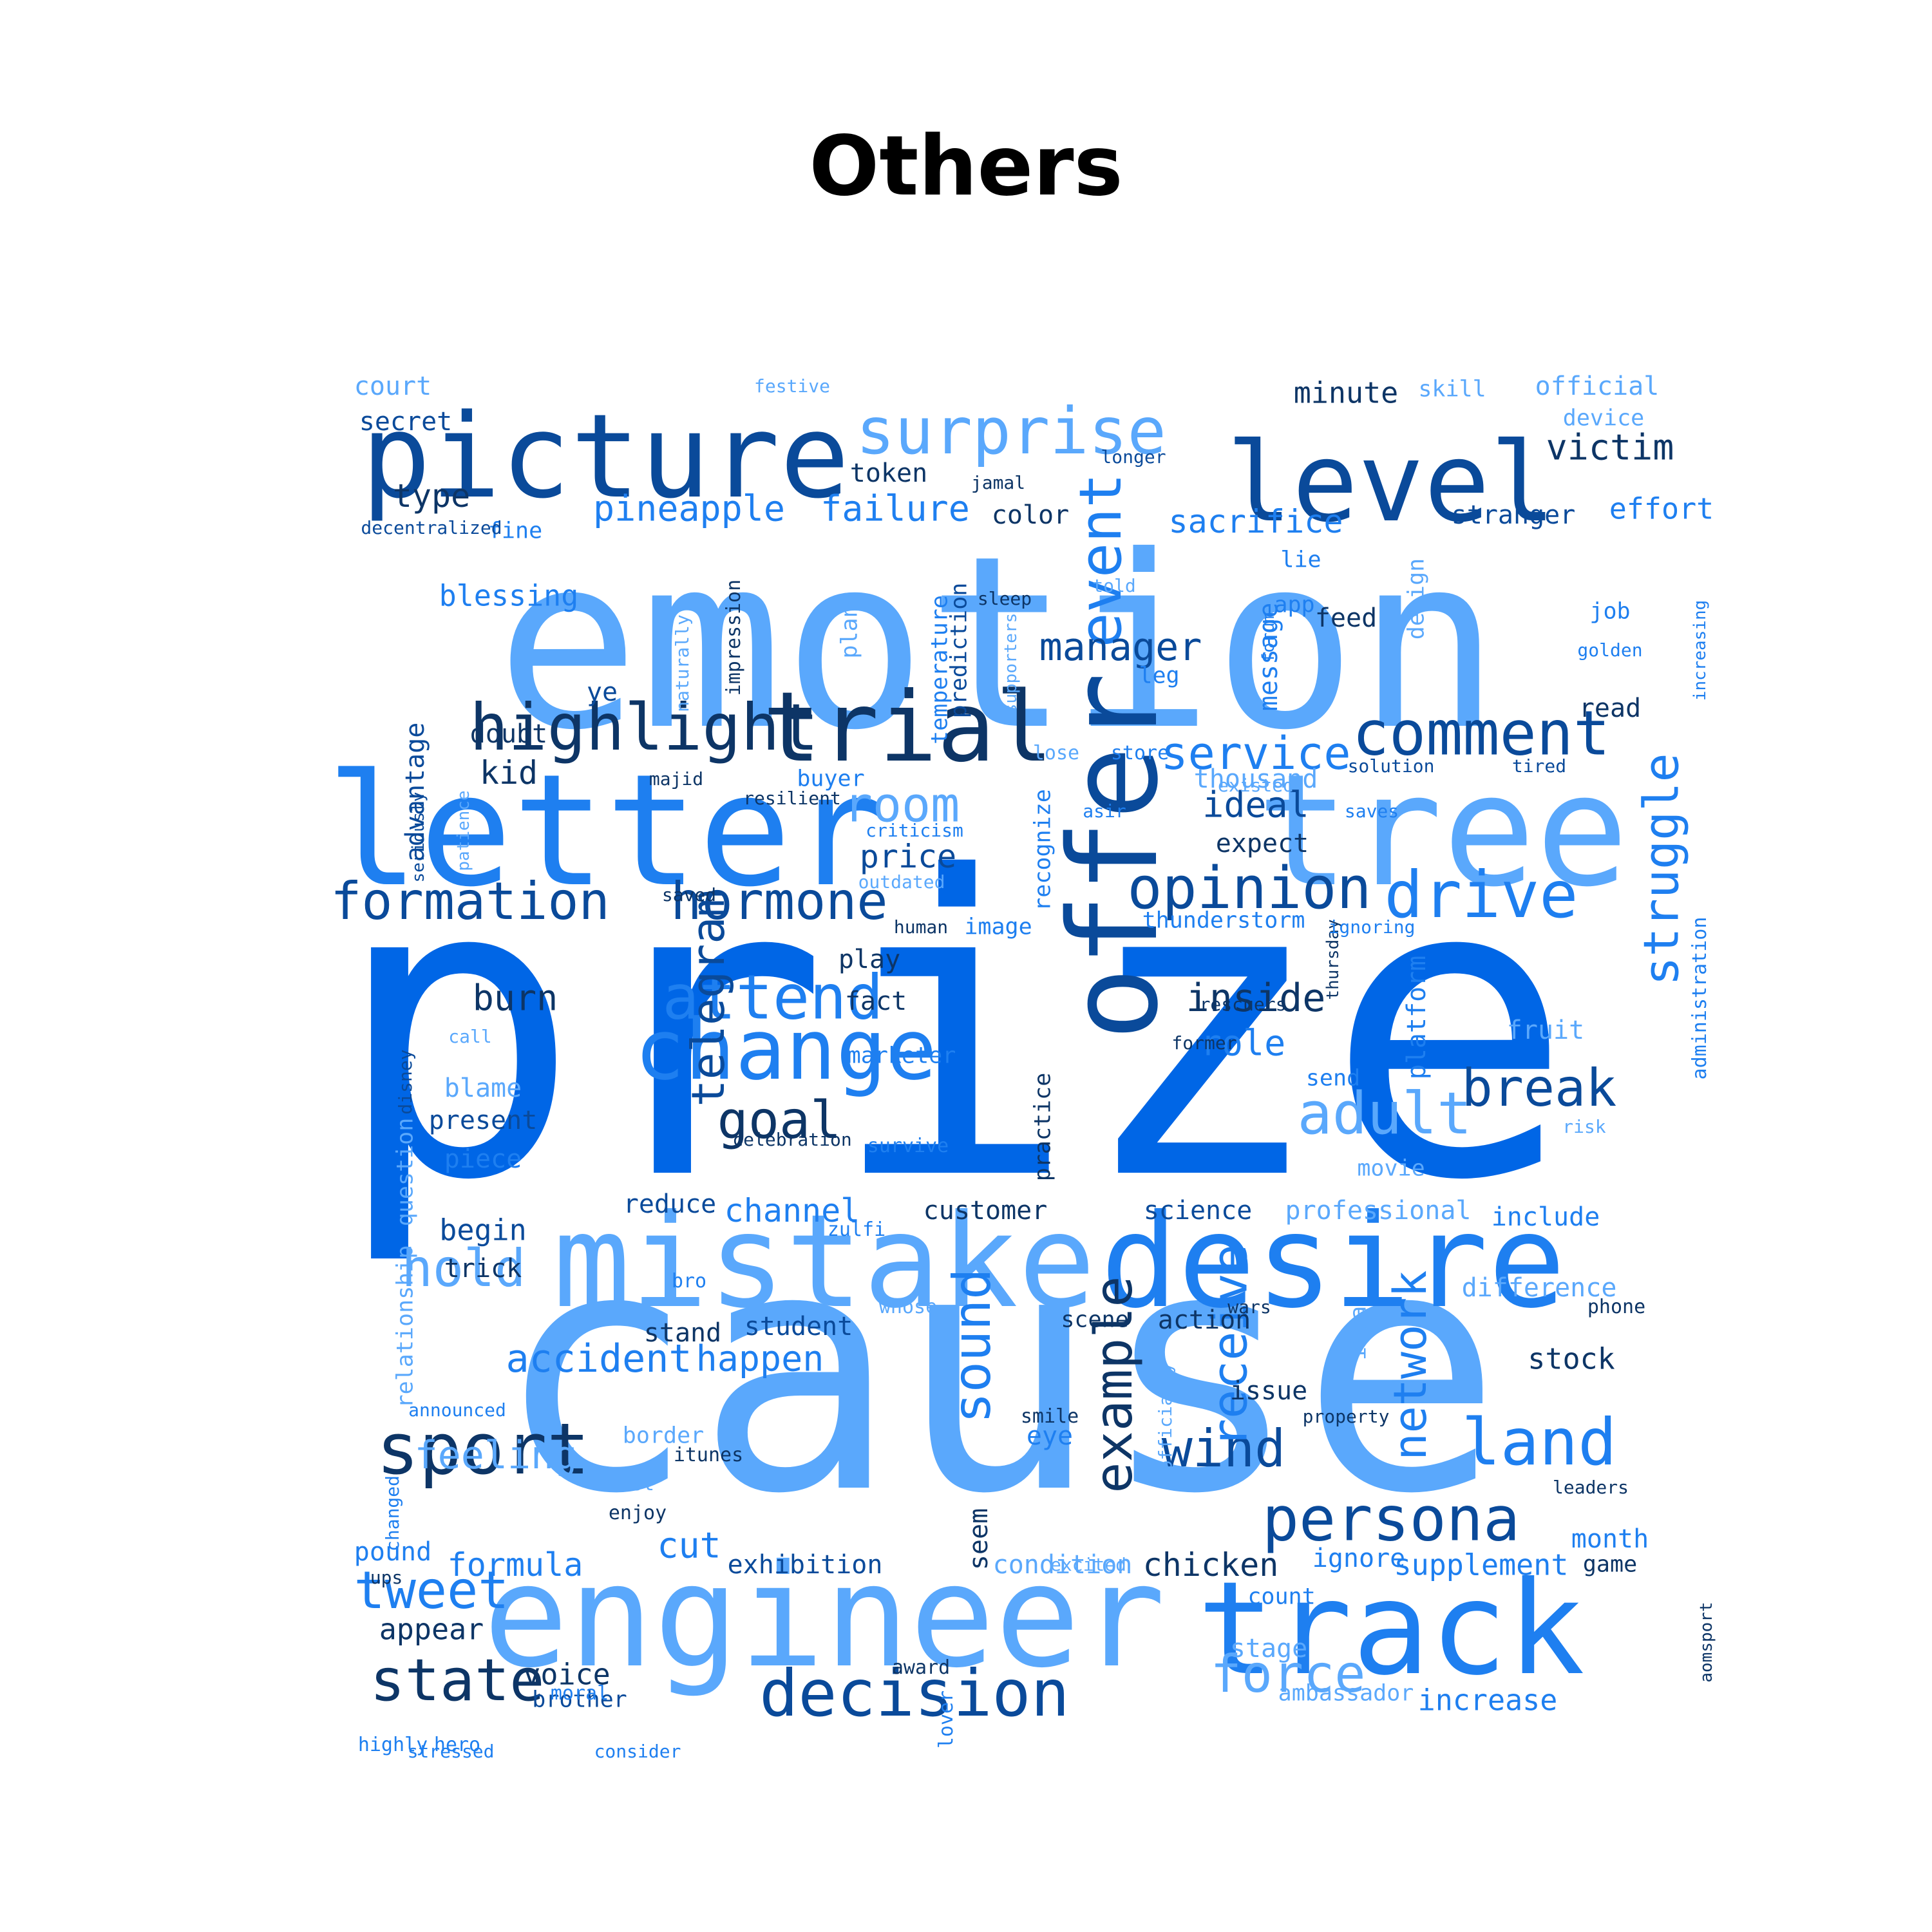  Describe the element at coordinates (1159, 677) in the screenshot. I see `word-leg: leg` at that location.